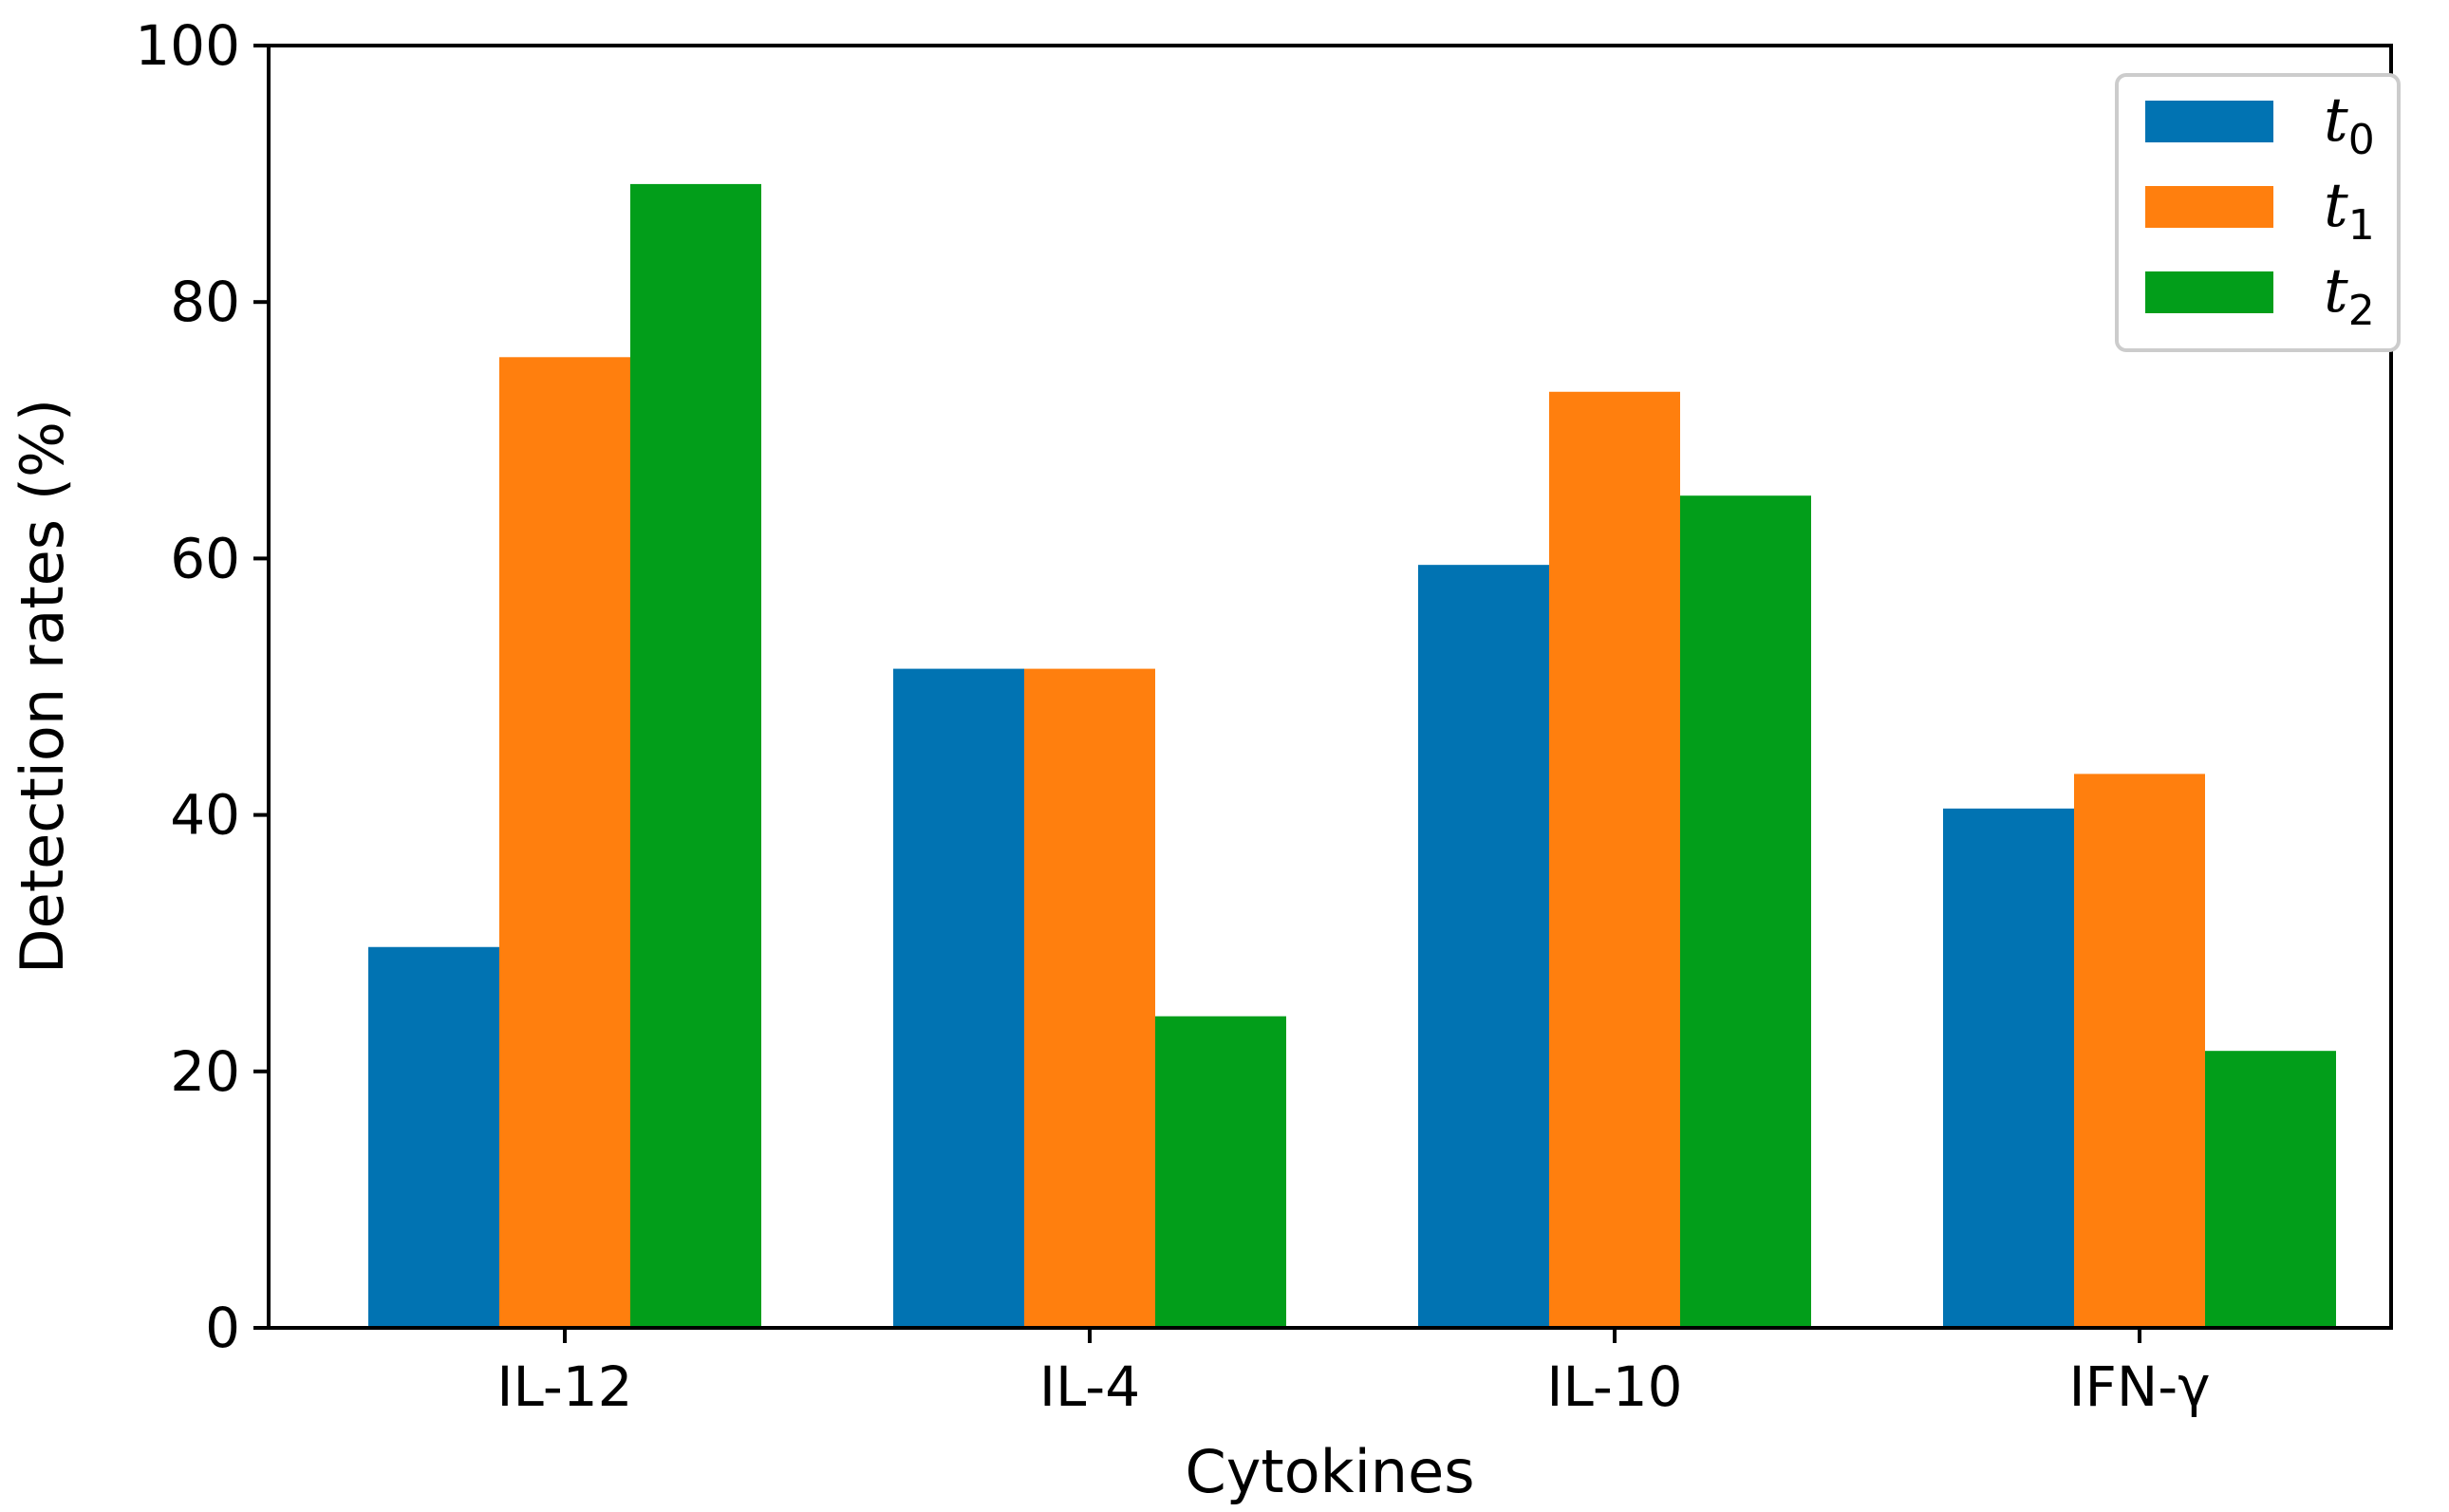  I want to click on legend-swatch-t2, so click(2209, 292).